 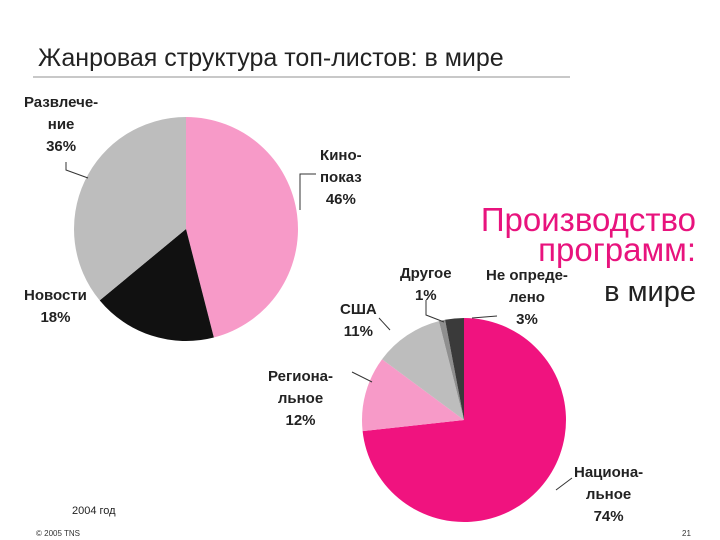 What do you see at coordinates (426, 284) in the screenshot?
I see `slice-label-other: Другое 1%` at bounding box center [426, 284].